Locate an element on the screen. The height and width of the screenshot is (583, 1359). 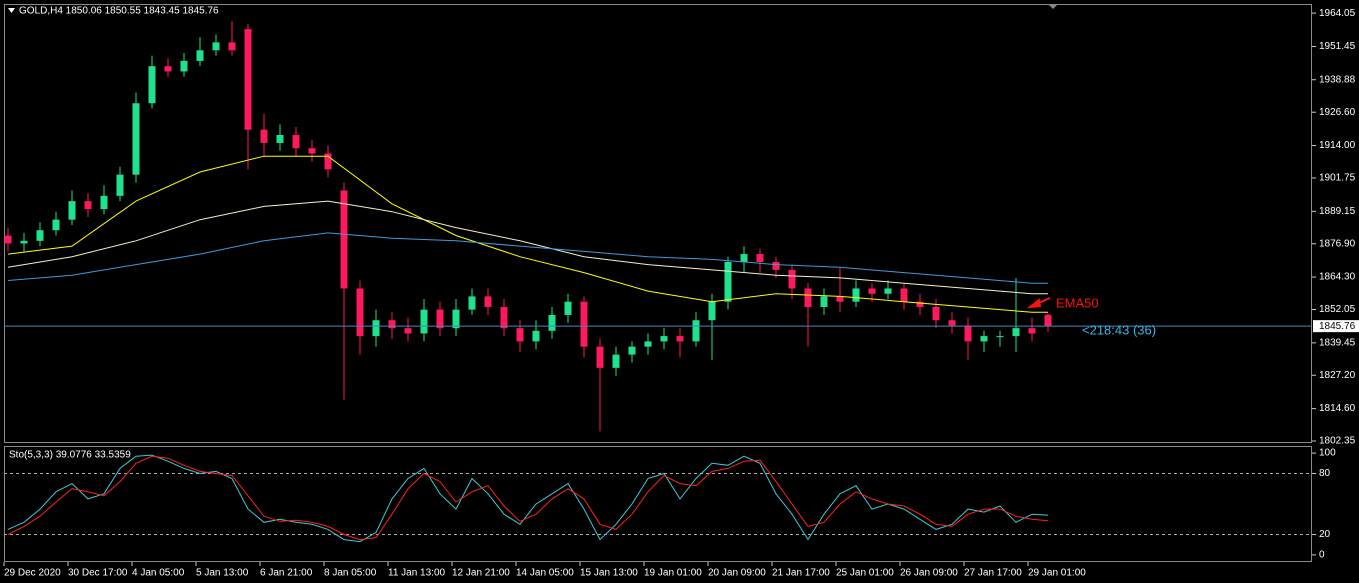
menu-arrow is located at coordinates (11, 10).